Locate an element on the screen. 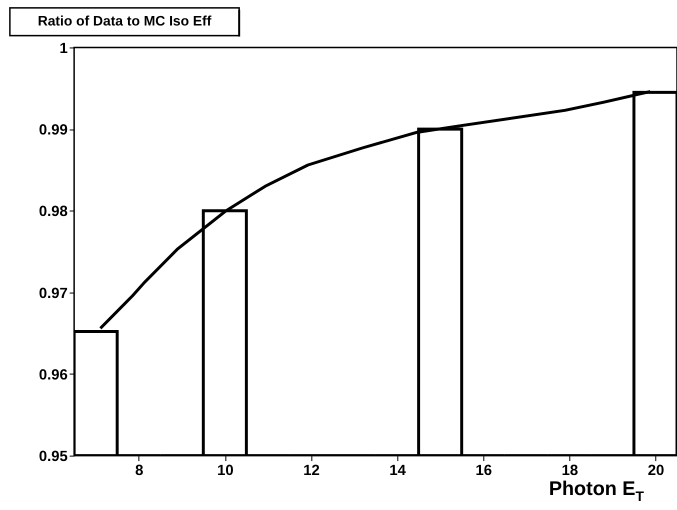 This screenshot has width=677, height=510. x-tick-label: 20 is located at coordinates (656, 470).